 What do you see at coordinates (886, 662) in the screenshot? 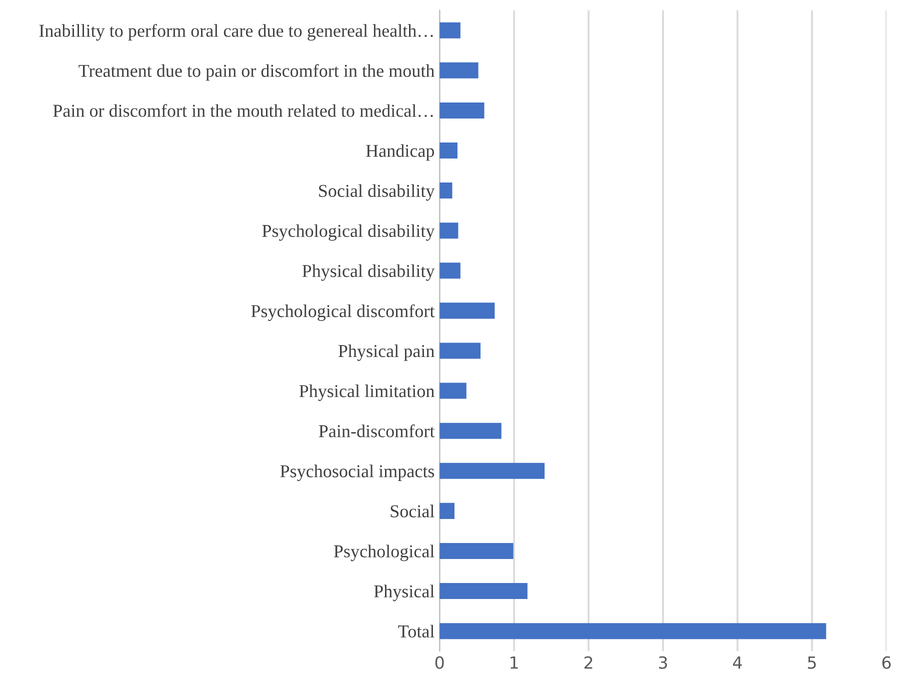
I see `x-tick-label: 6` at bounding box center [886, 662].